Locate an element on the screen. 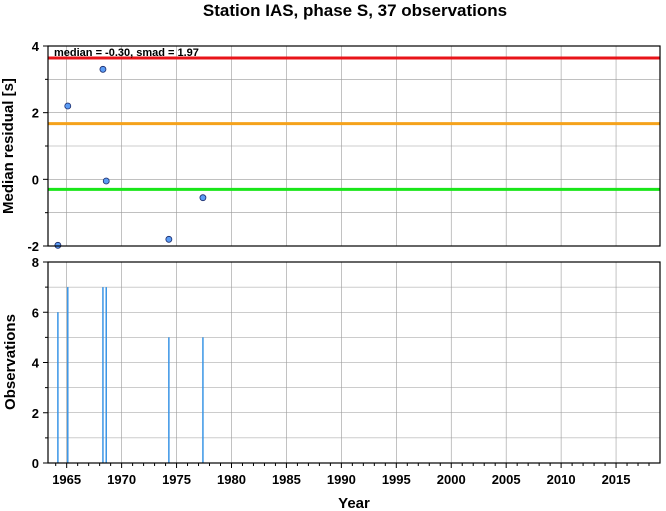 Image resolution: width=666 pixels, height=511 pixels. year-x-tick-label: 1990 is located at coordinates (341, 479).